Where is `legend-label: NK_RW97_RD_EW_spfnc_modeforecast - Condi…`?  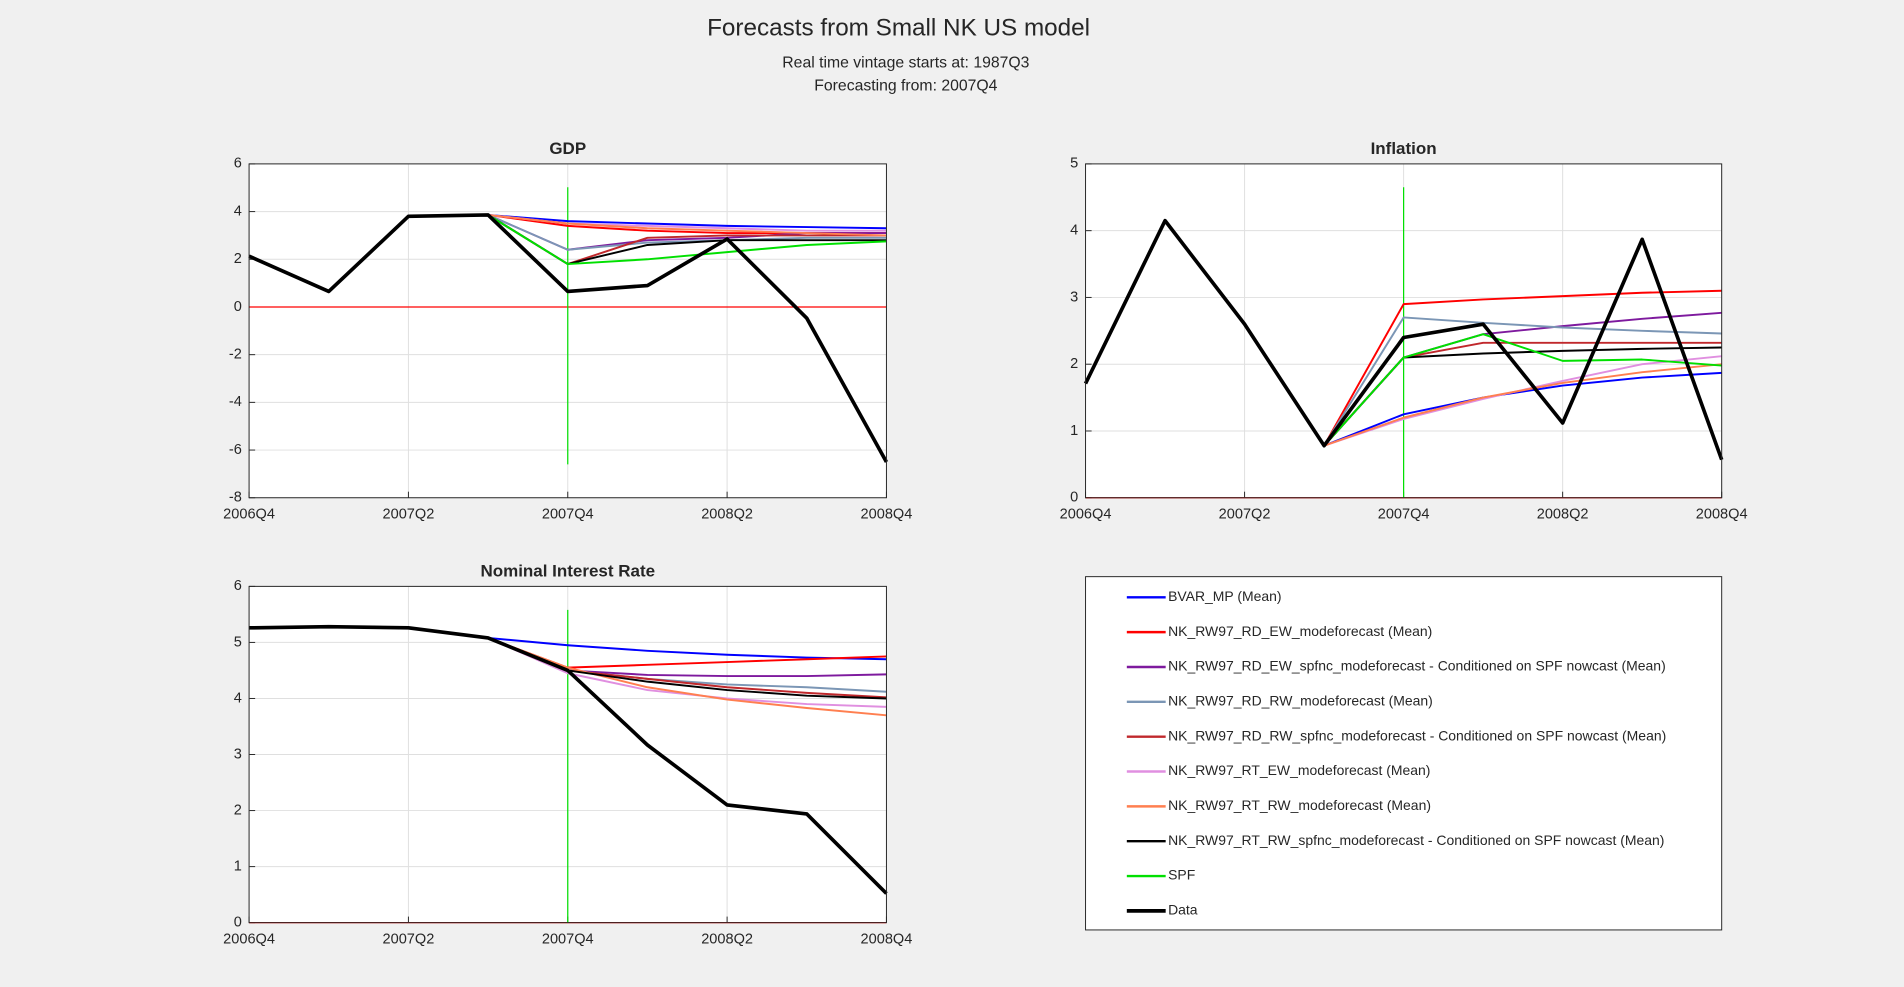
legend-label: NK_RW97_RD_EW_spfnc_modeforecast - Condi… is located at coordinates (1417, 666).